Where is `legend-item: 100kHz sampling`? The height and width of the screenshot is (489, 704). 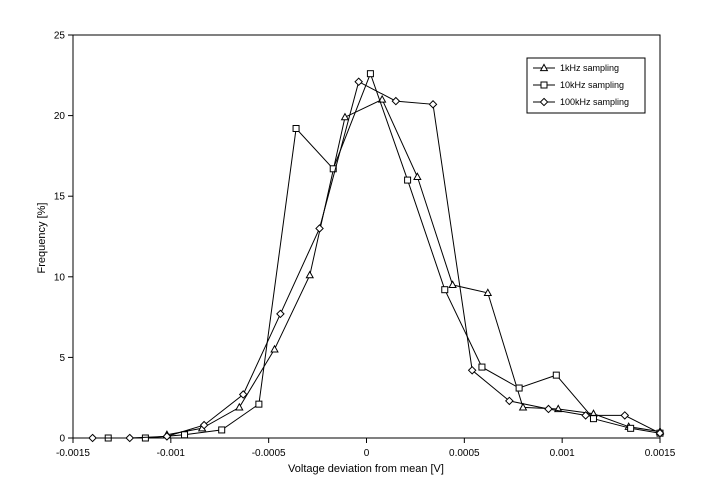 legend-item: 100kHz sampling is located at coordinates (581, 102).